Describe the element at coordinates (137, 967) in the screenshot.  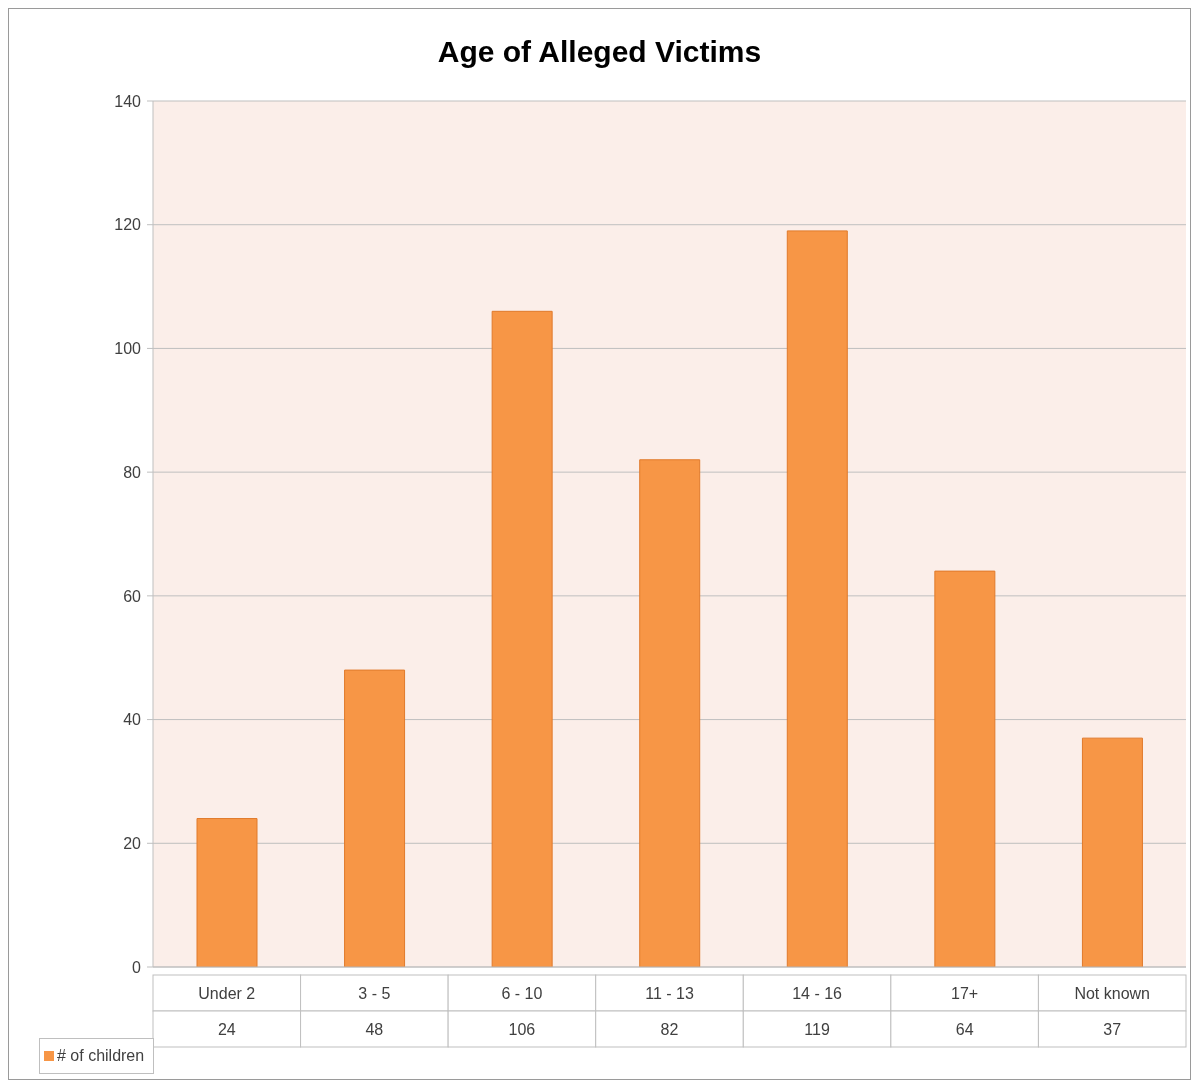
I see `y-tick-label: 0` at that location.